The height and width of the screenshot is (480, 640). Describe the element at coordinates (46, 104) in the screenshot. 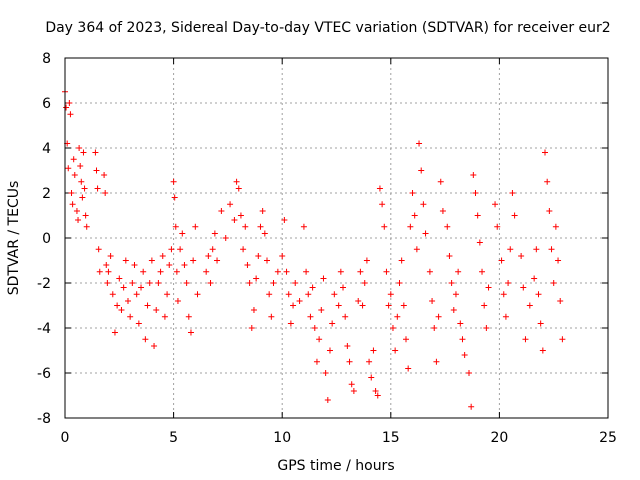

I see `y-tick-label: 6` at that location.